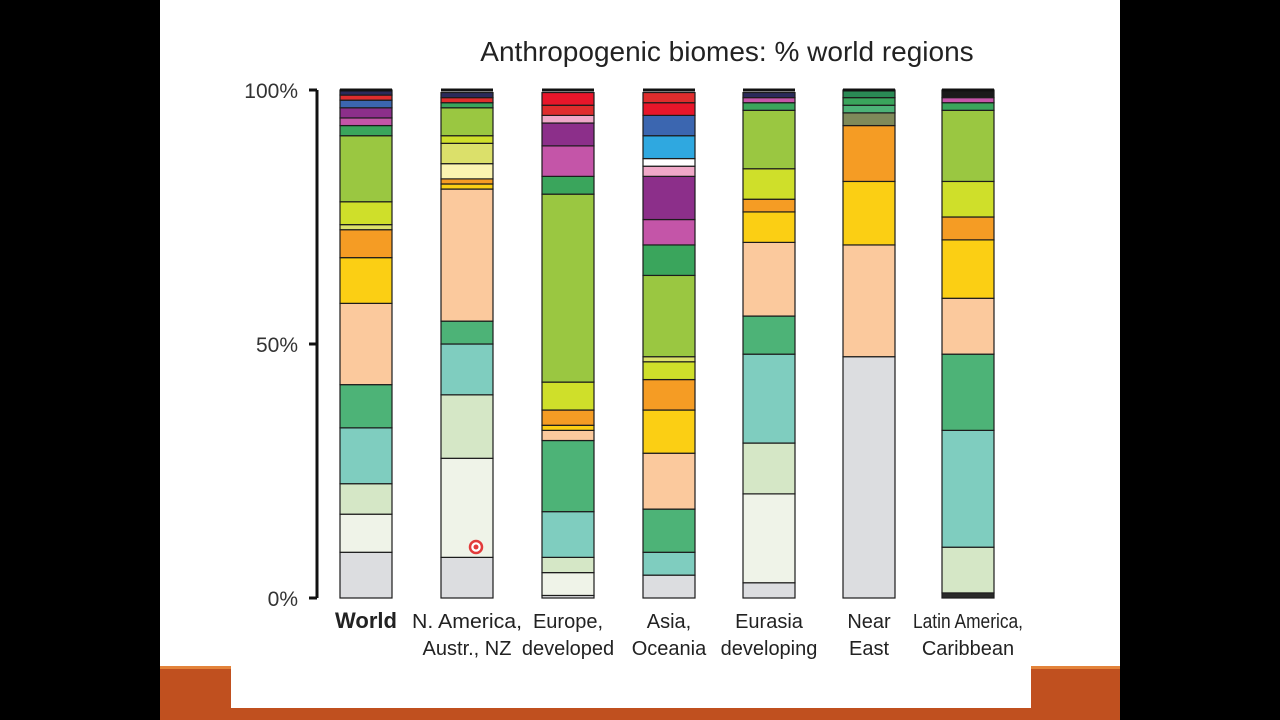 The height and width of the screenshot is (720, 1280). I want to click on x-category-label: developed, so click(568, 649).